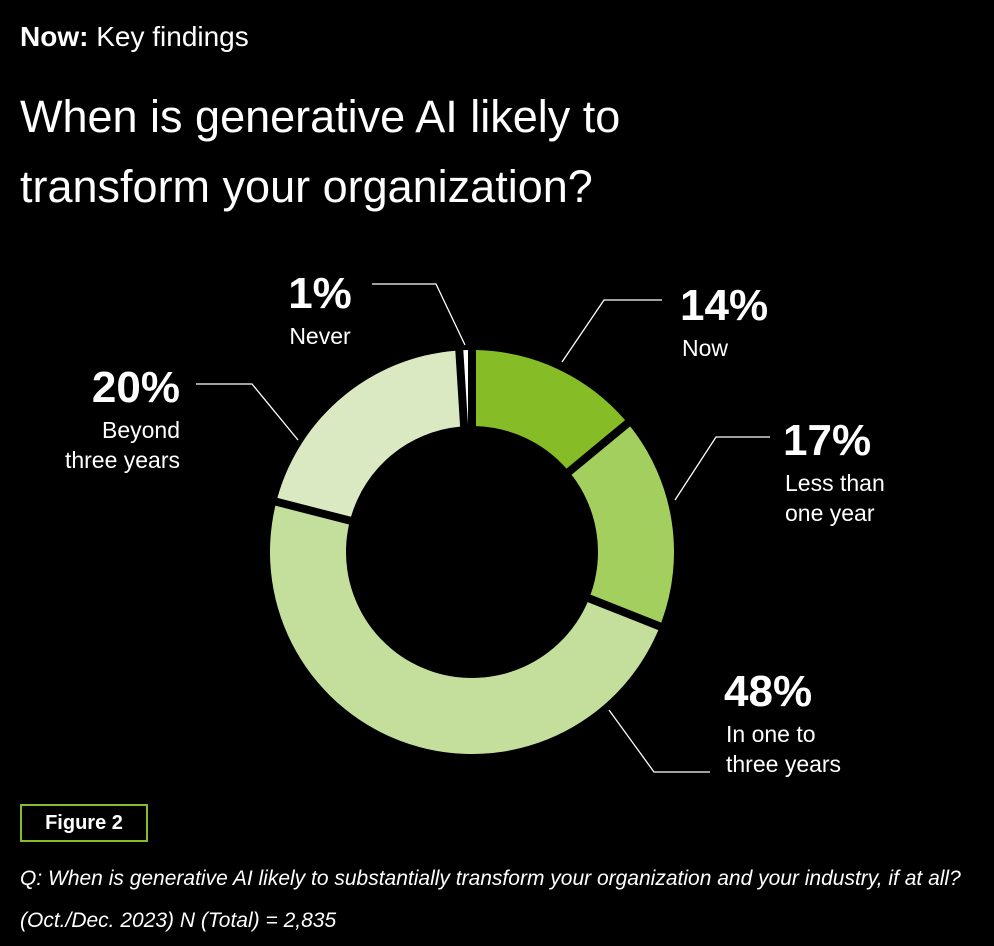 The image size is (994, 946). What do you see at coordinates (768, 691) in the screenshot?
I see `slice-value-label: 48%` at bounding box center [768, 691].